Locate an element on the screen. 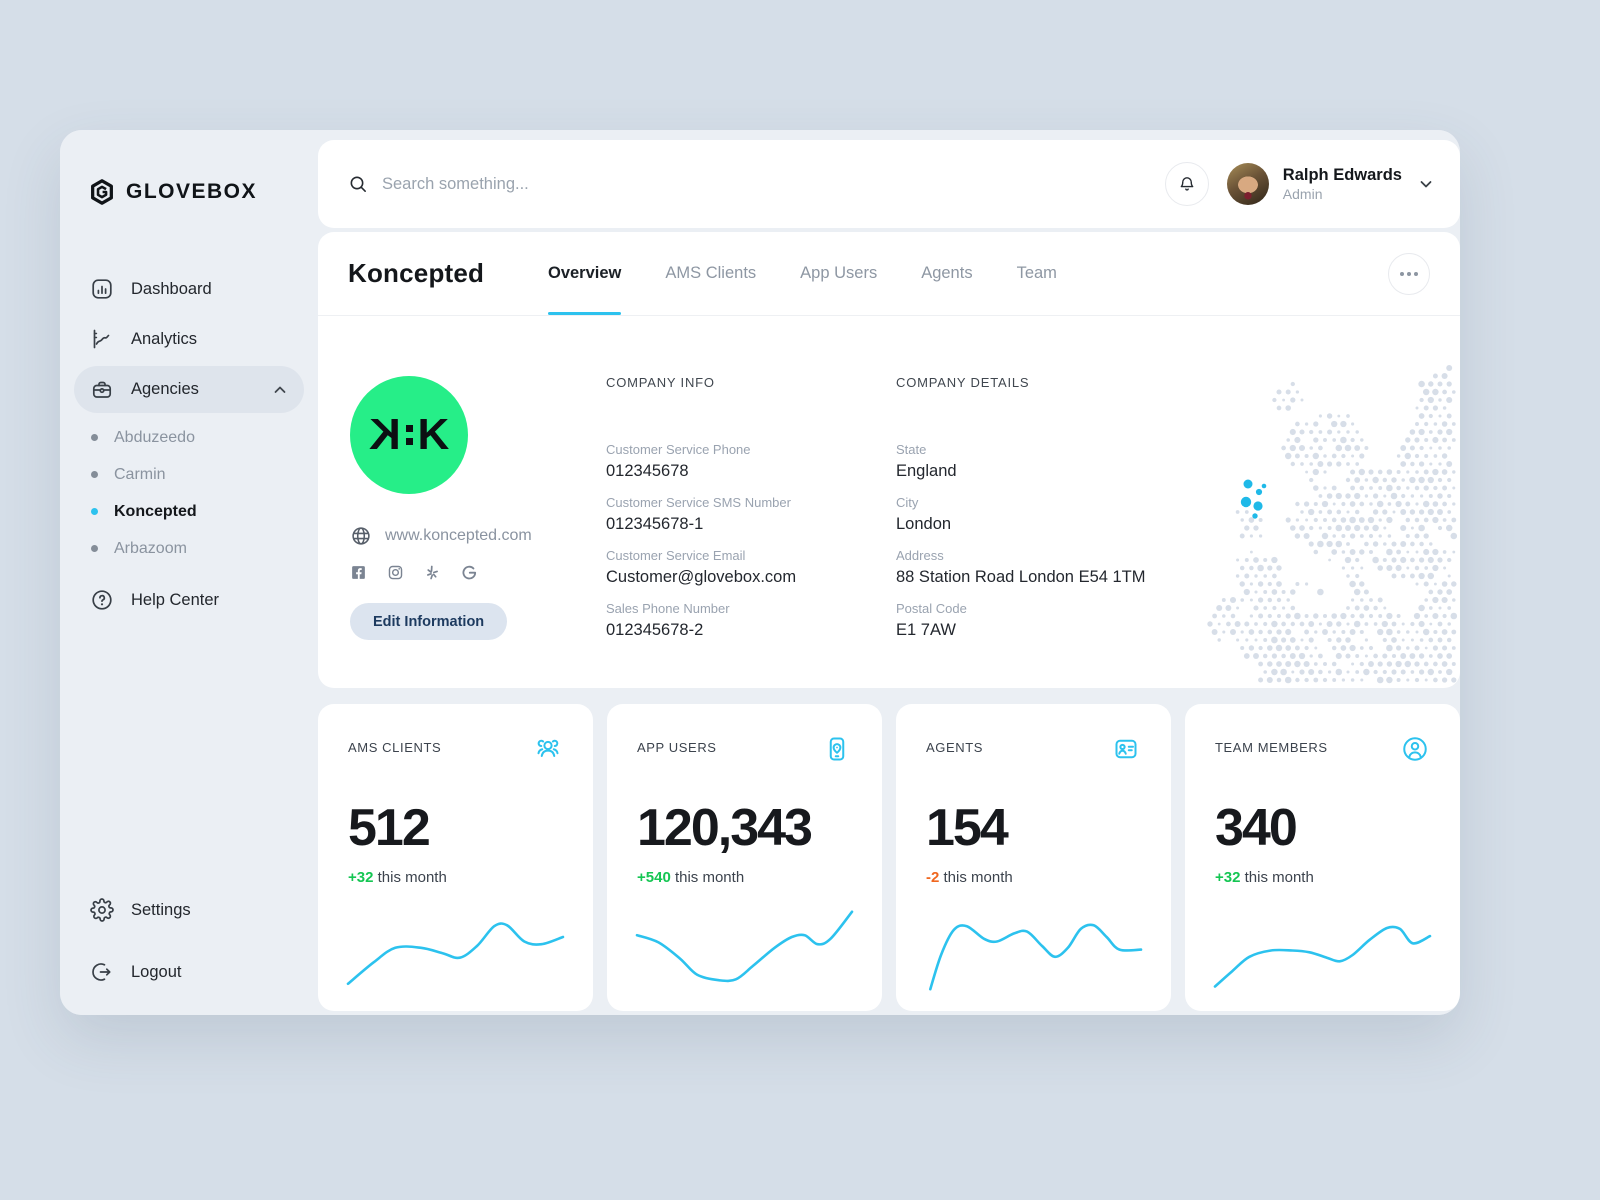 The width and height of the screenshot is (1600, 1200). agency-label: Carmin is located at coordinates (140, 474).